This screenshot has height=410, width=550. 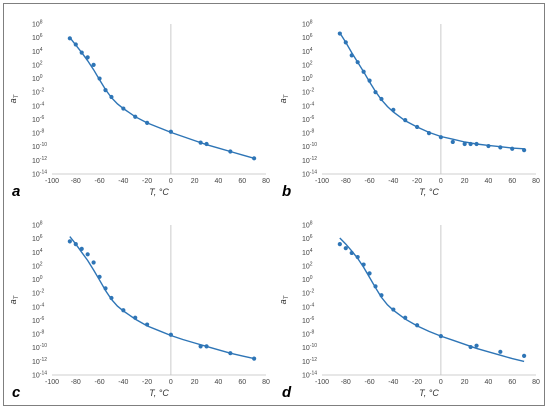 I want to click on y-tick-label: 10⁻¹⁴, so click(x=309, y=375).